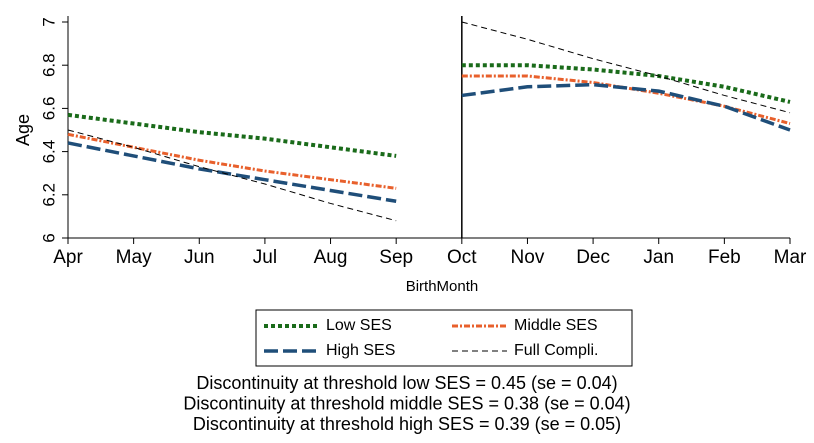 The height and width of the screenshot is (443, 814). Describe the element at coordinates (359, 325) in the screenshot. I see `legend-label: Low SES` at that location.